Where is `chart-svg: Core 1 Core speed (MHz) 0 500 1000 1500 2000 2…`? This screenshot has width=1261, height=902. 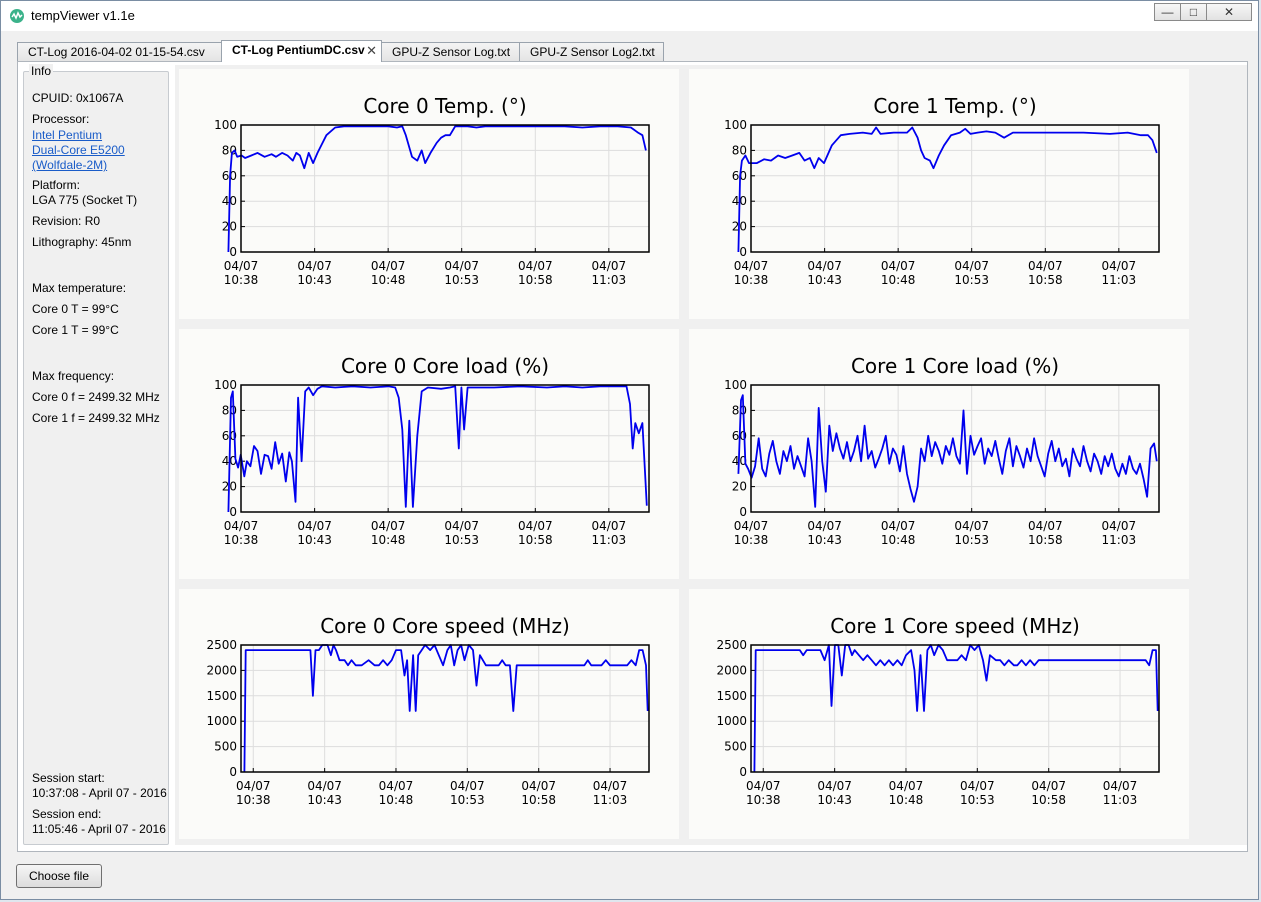
chart-svg: Core 1 Core speed (MHz) 0 500 1000 1500 2000 2… is located at coordinates (938, 710).